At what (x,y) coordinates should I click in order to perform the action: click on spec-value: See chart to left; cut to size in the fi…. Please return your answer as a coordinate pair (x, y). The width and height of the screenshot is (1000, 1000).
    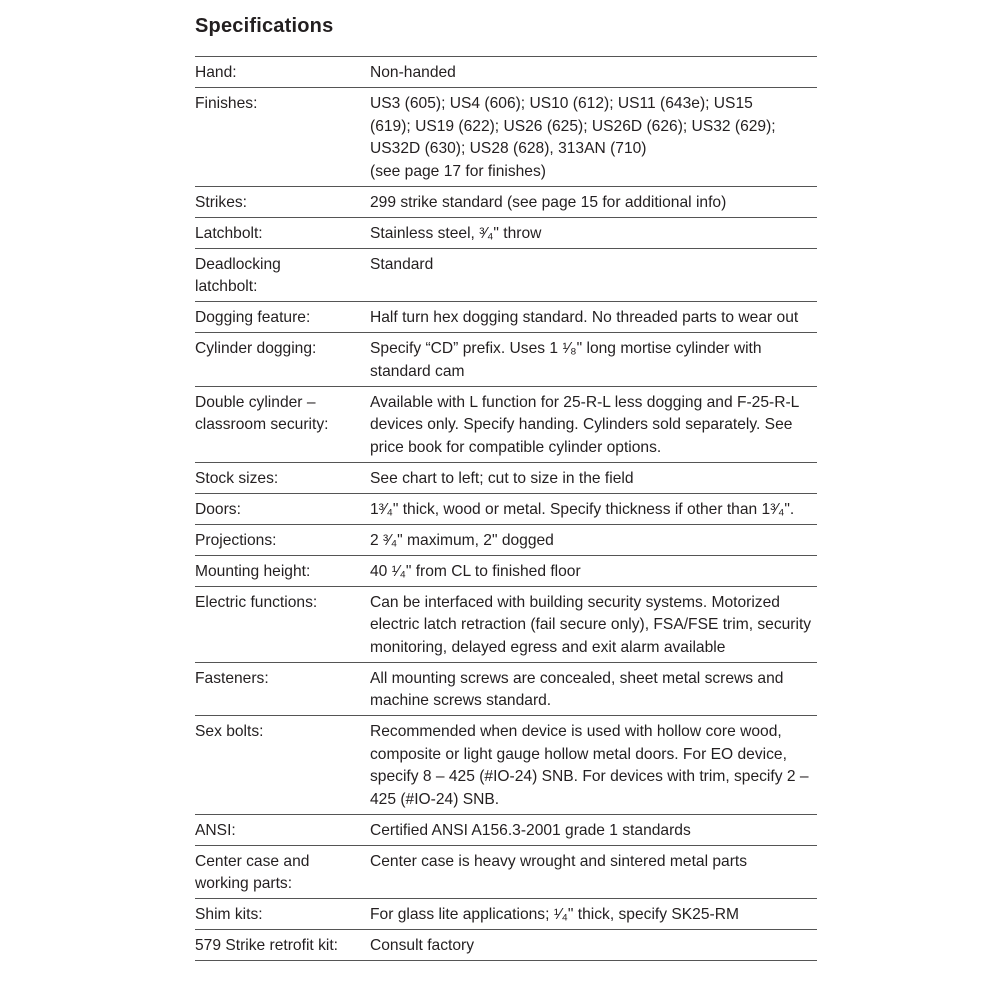
    Looking at the image, I should click on (502, 478).